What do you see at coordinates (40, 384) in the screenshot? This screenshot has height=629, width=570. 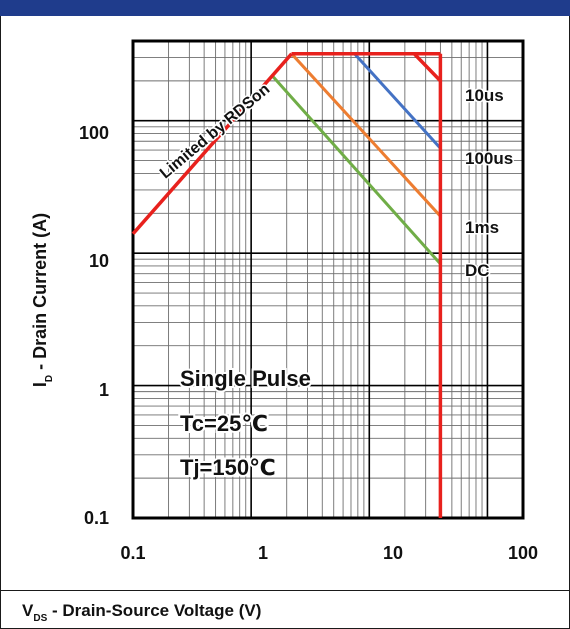 I see `y-axis-title-main: I` at bounding box center [40, 384].